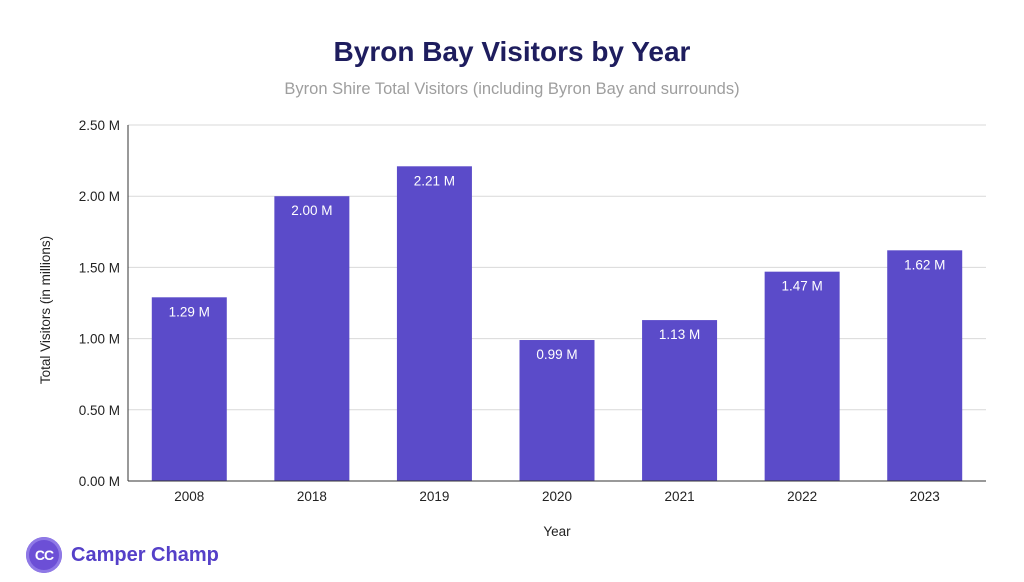 Image resolution: width=1024 pixels, height=582 pixels. Describe the element at coordinates (680, 496) in the screenshot. I see `x-tick-label: 2021` at that location.